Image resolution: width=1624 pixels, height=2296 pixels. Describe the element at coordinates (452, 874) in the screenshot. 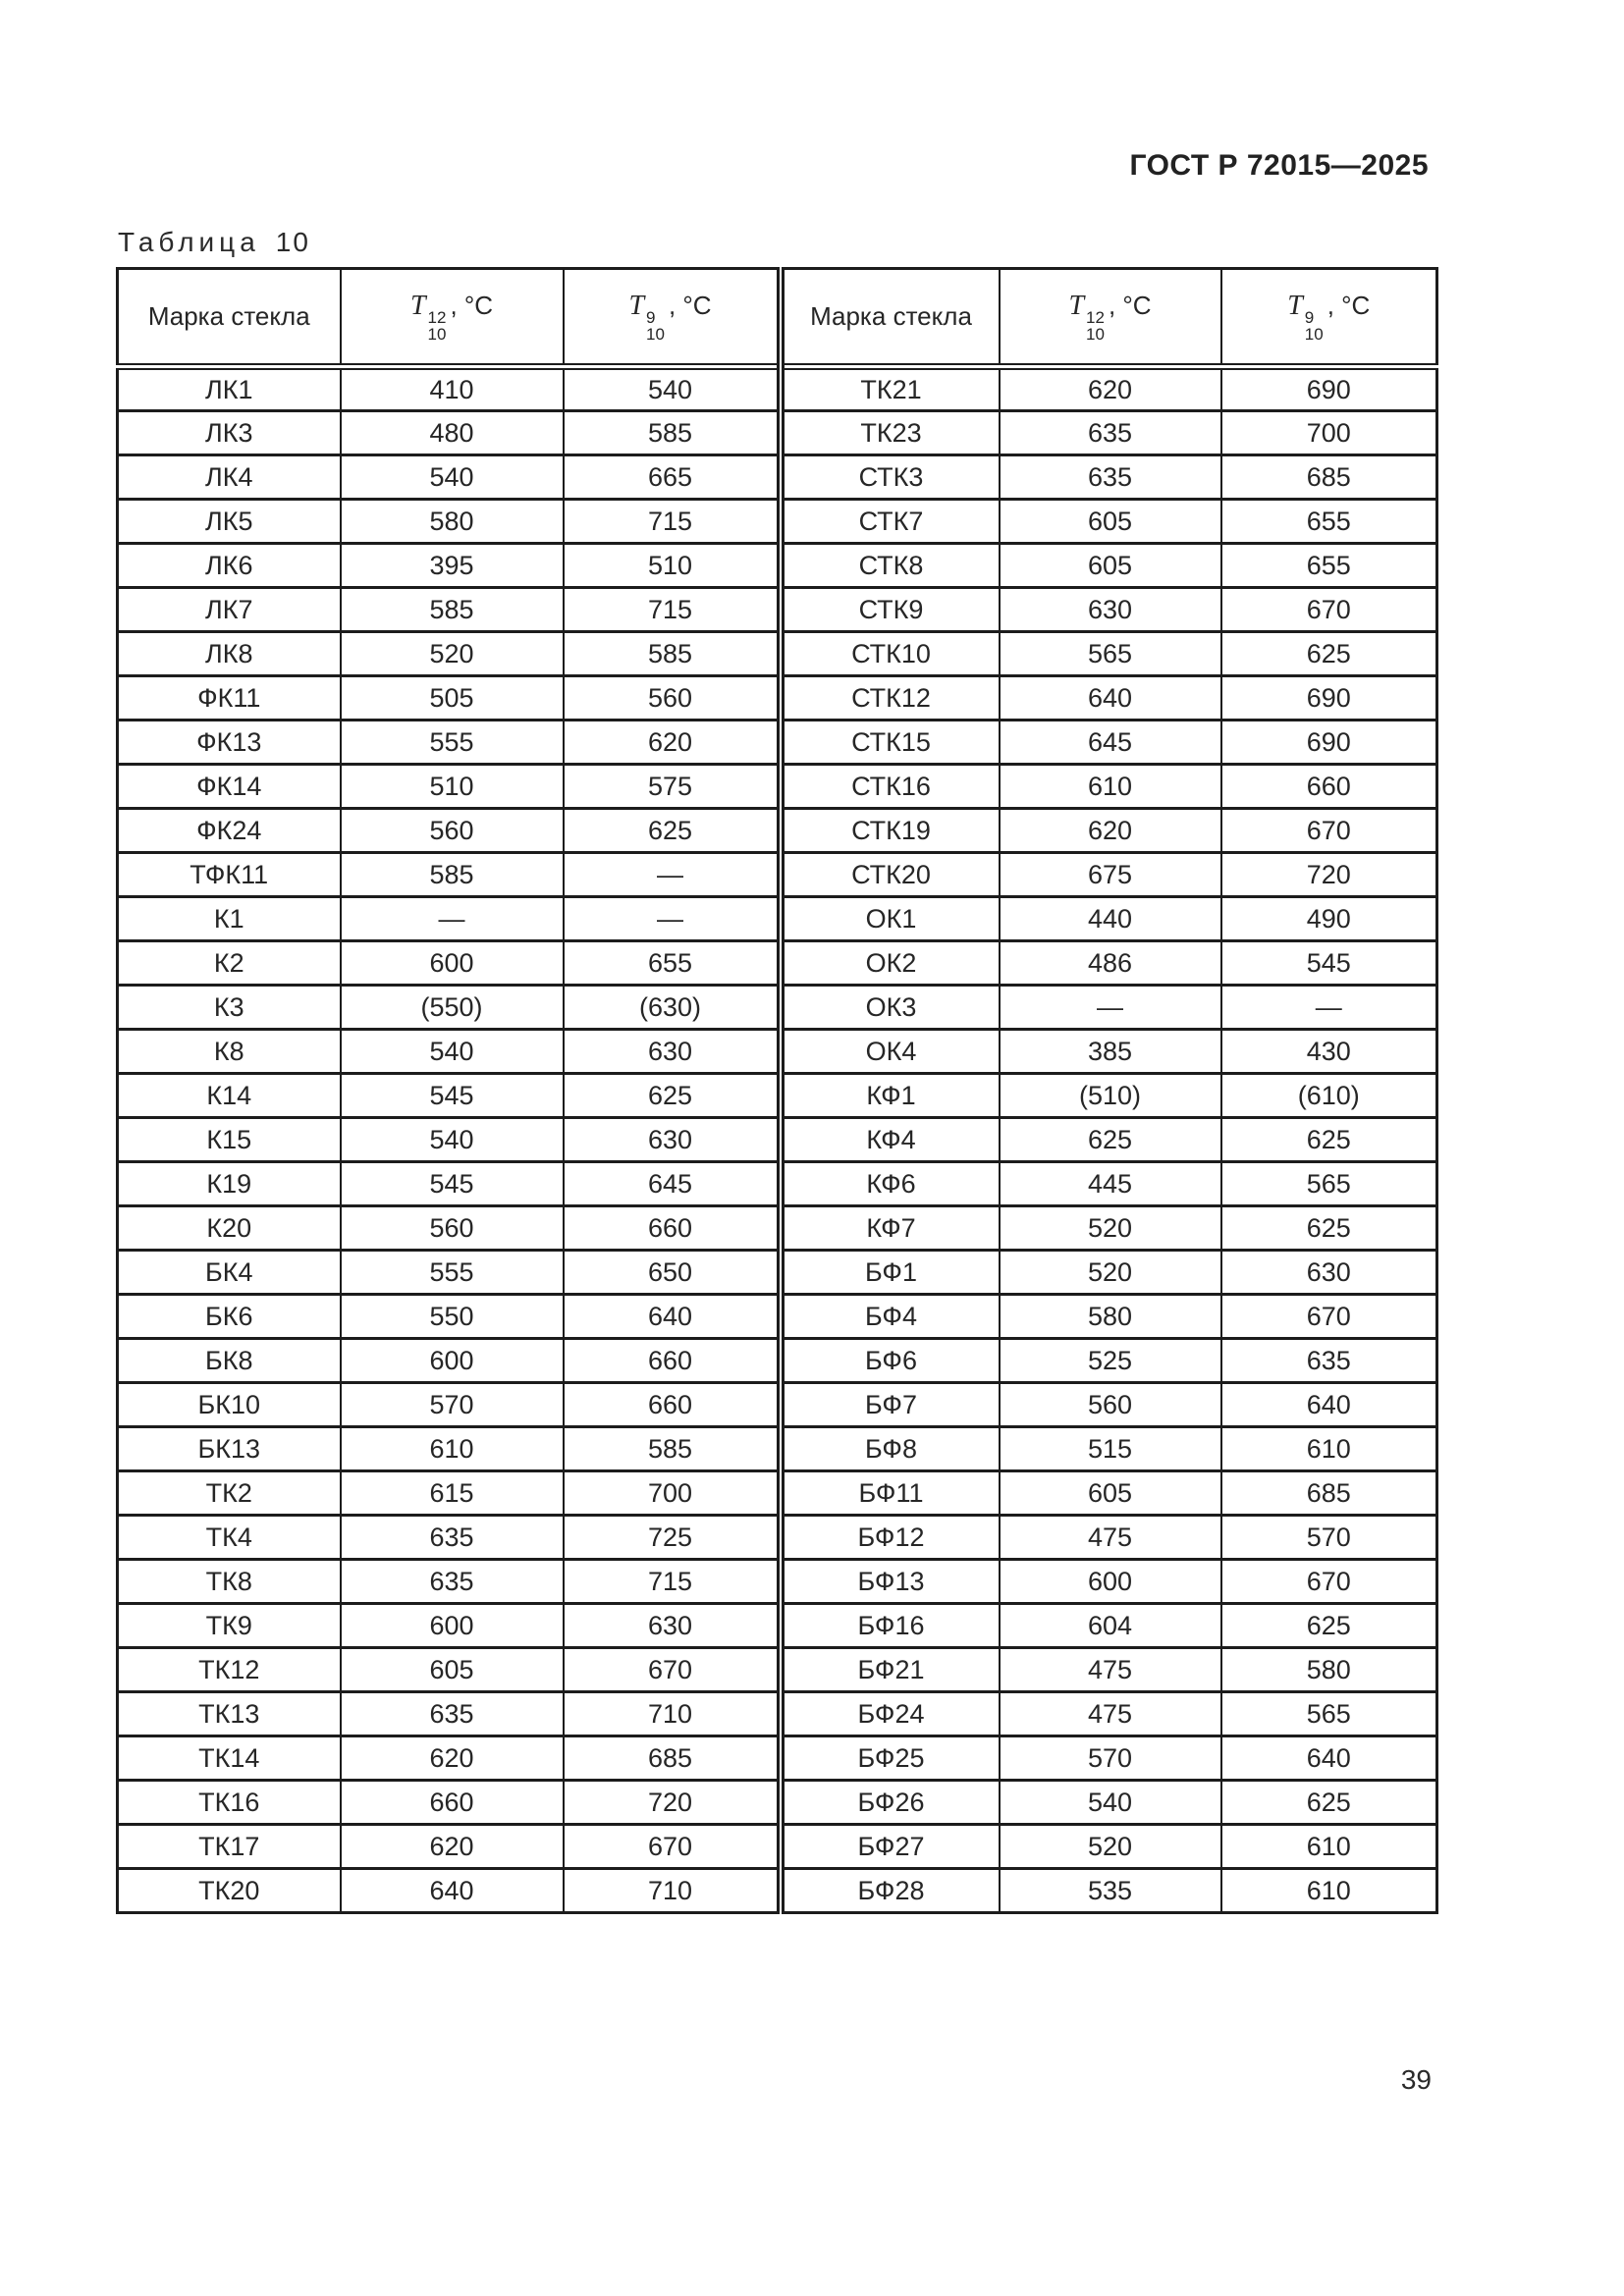

I see `t12-value-cell: 585` at that location.